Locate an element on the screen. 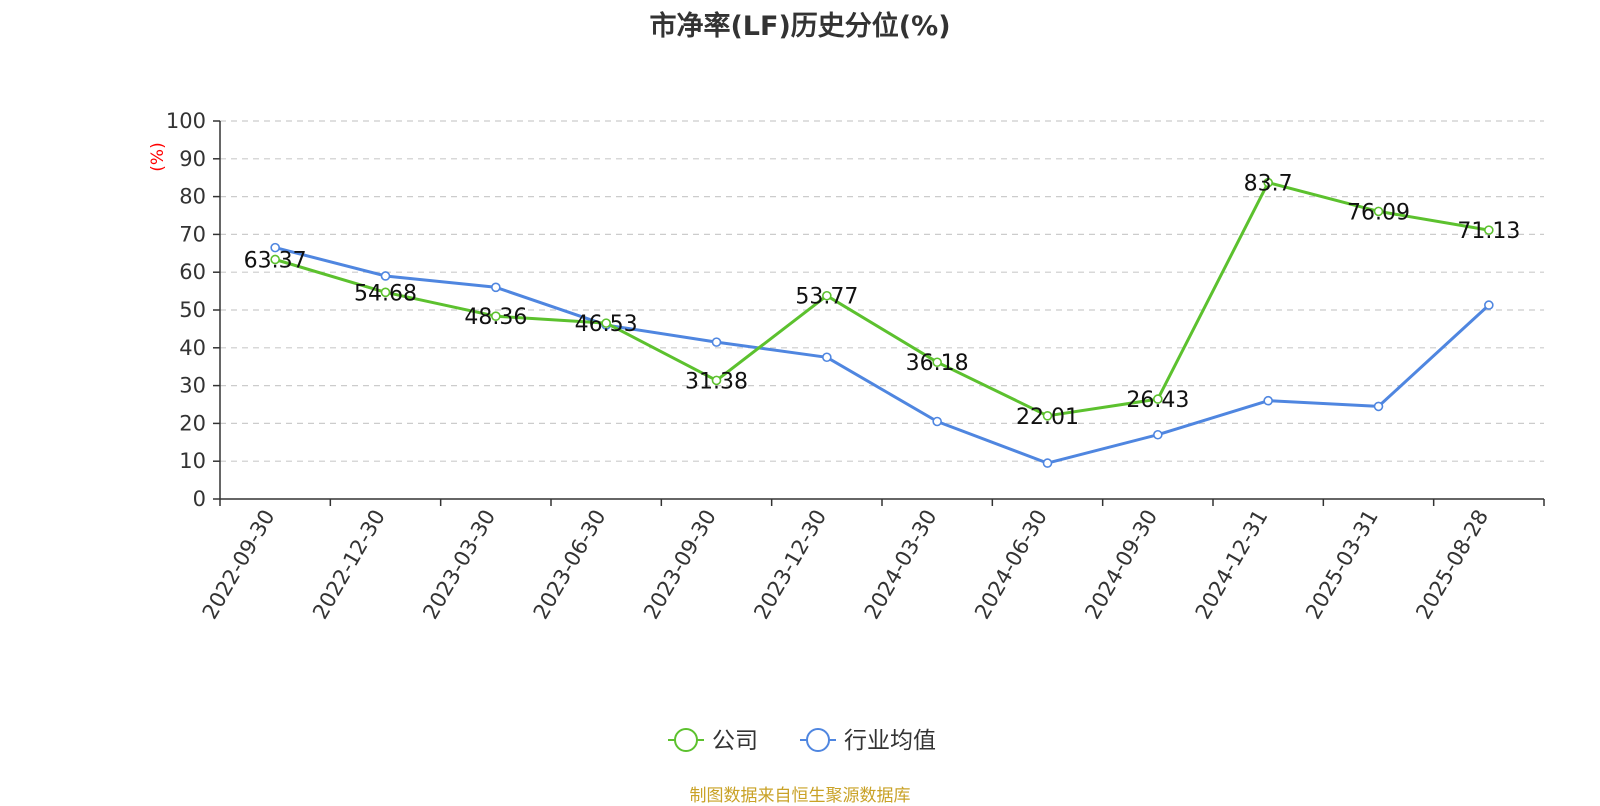 This screenshot has width=1600, height=806. x-tick-label: 2022-12-30 is located at coordinates (349, 565).